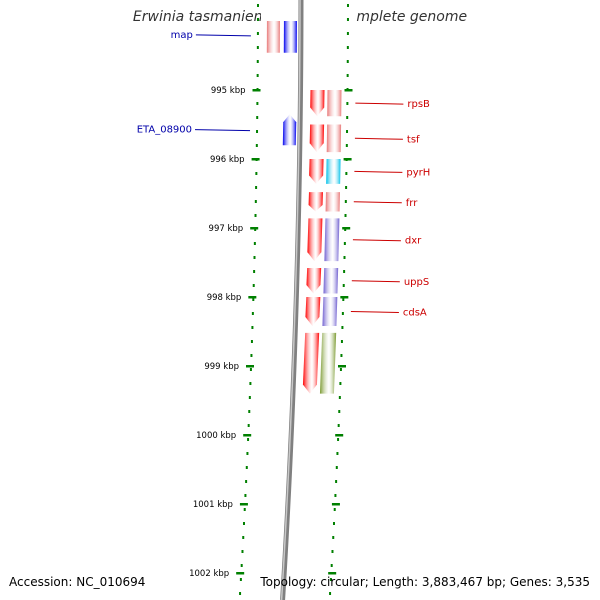 The image size is (600, 600). What do you see at coordinates (316, 171) in the screenshot?
I see `cds-arrow-pyrH` at bounding box center [316, 171].